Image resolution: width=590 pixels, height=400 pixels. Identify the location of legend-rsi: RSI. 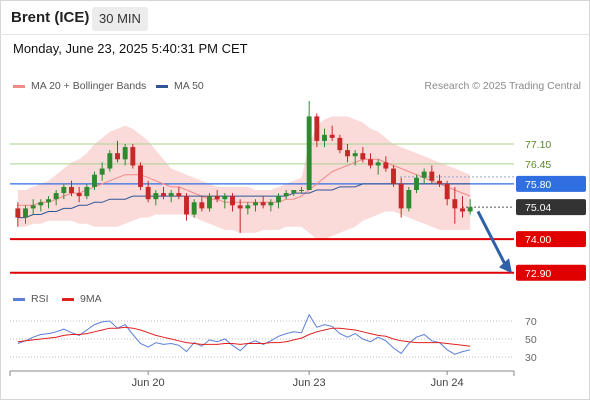
(31, 299).